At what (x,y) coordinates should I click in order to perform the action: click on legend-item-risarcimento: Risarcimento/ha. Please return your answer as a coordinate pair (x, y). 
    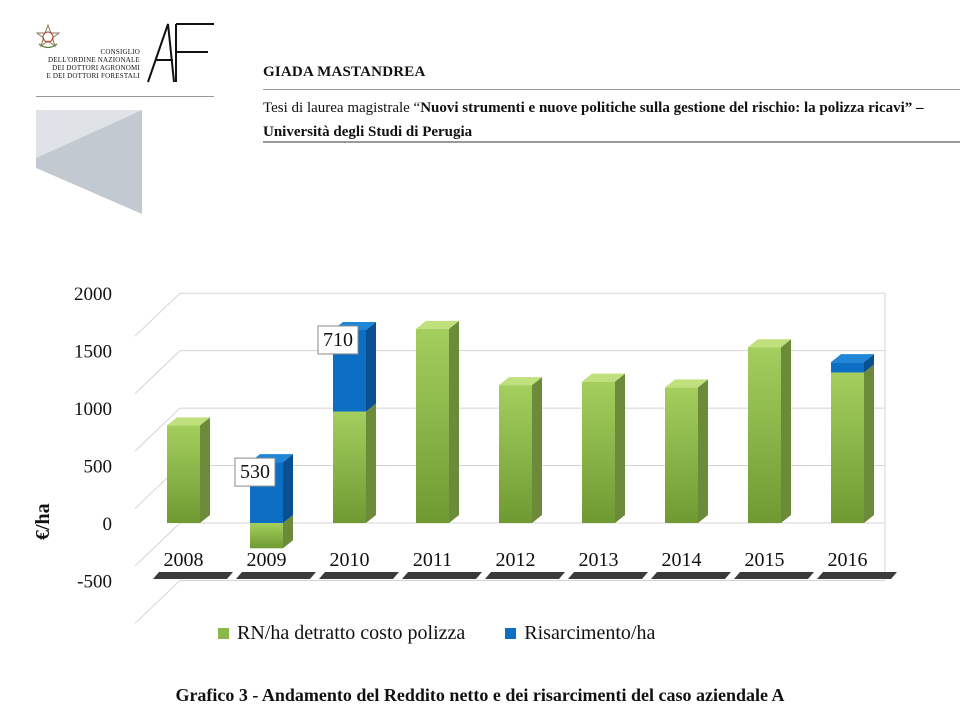
    Looking at the image, I should click on (580, 633).